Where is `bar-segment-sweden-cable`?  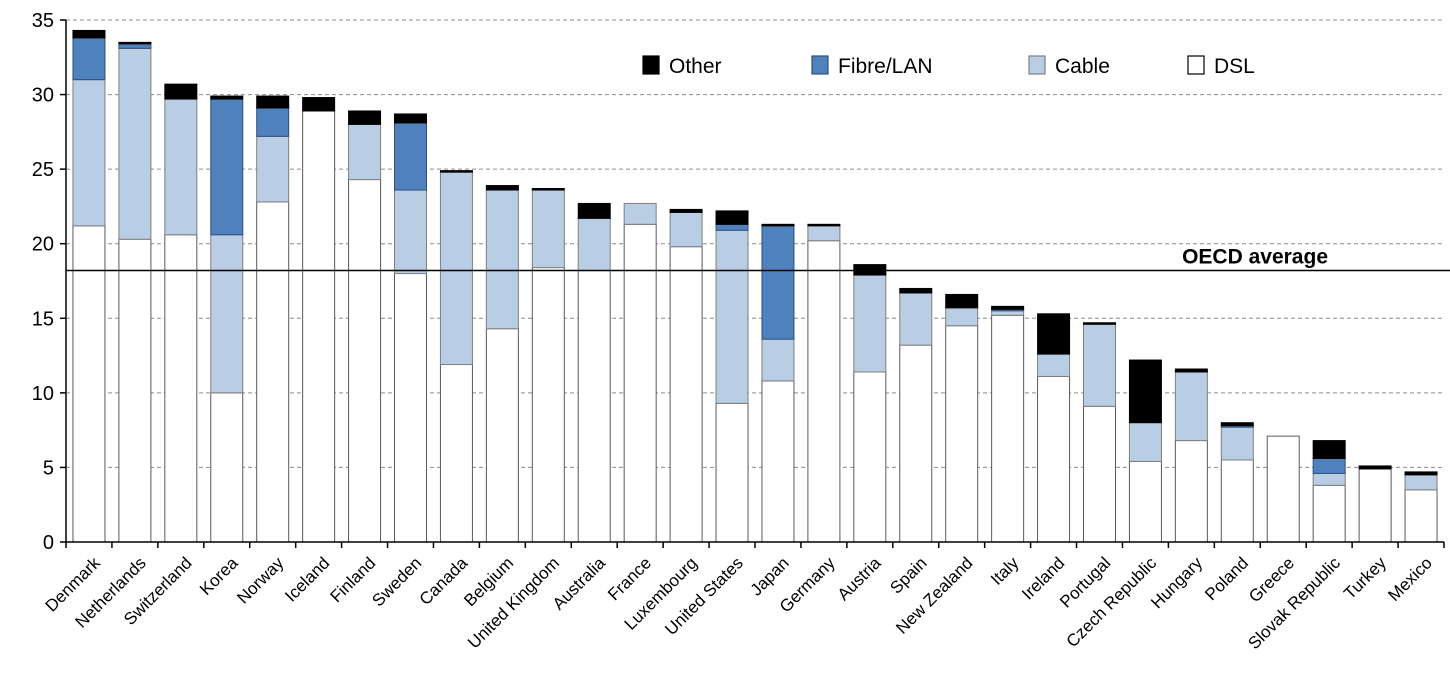 bar-segment-sweden-cable is located at coordinates (410, 232).